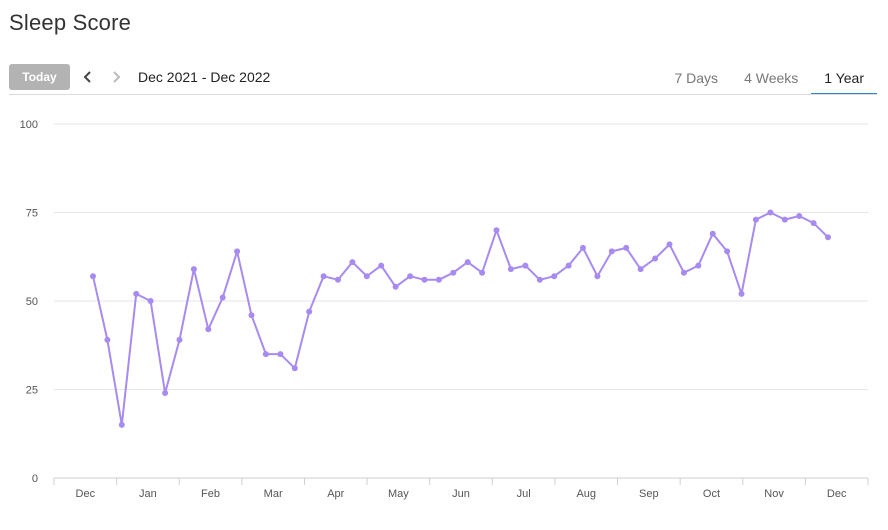 The image size is (888, 530). What do you see at coordinates (32, 302) in the screenshot?
I see `y-tick-label: 50` at bounding box center [32, 302].